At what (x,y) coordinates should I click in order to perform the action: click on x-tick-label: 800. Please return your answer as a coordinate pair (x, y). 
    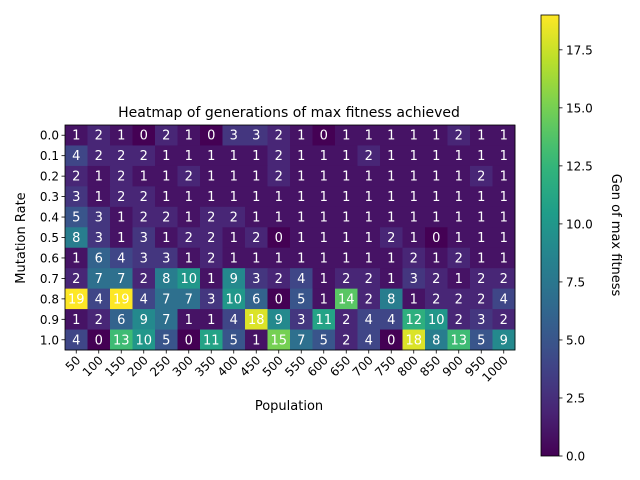
    Looking at the image, I should click on (408, 366).